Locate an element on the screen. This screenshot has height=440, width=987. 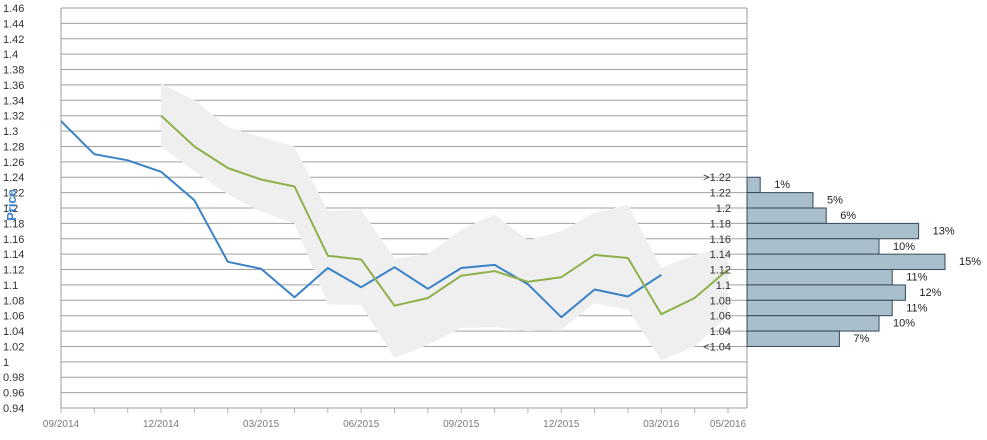
y-tick-label: 1.08 is located at coordinates (13, 301).